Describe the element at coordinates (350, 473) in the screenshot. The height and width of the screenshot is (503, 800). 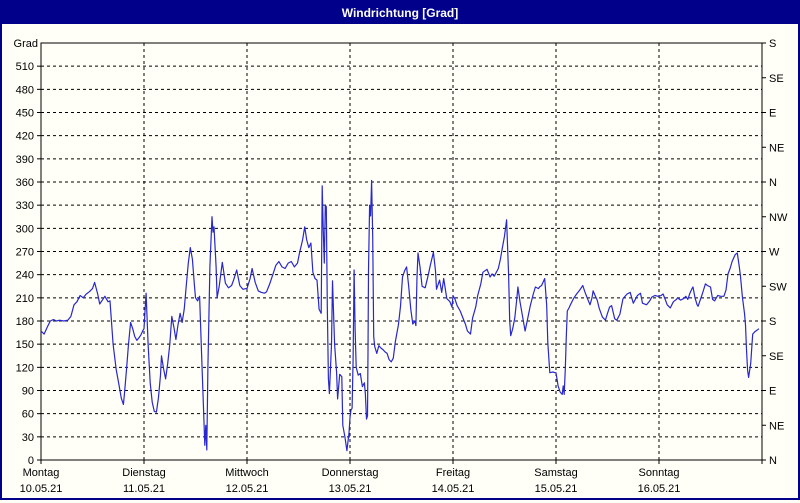
I see `svg-text: Donnerstag` at that location.